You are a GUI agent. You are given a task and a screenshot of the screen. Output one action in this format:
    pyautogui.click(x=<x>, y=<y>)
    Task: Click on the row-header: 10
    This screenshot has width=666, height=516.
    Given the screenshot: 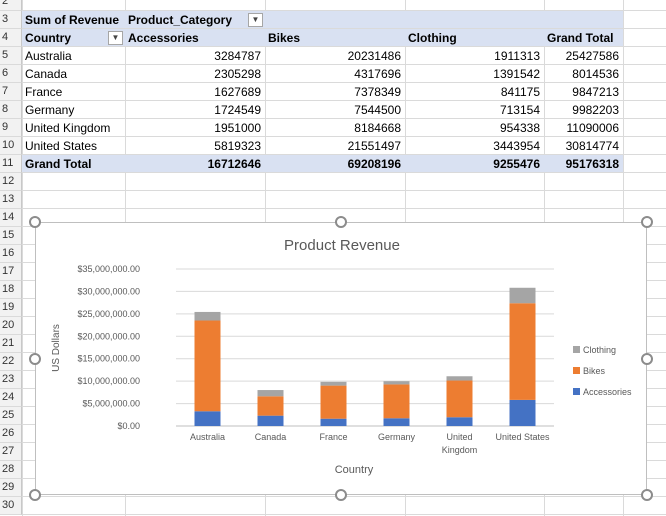 What is the action you would take?
    pyautogui.click(x=11, y=146)
    